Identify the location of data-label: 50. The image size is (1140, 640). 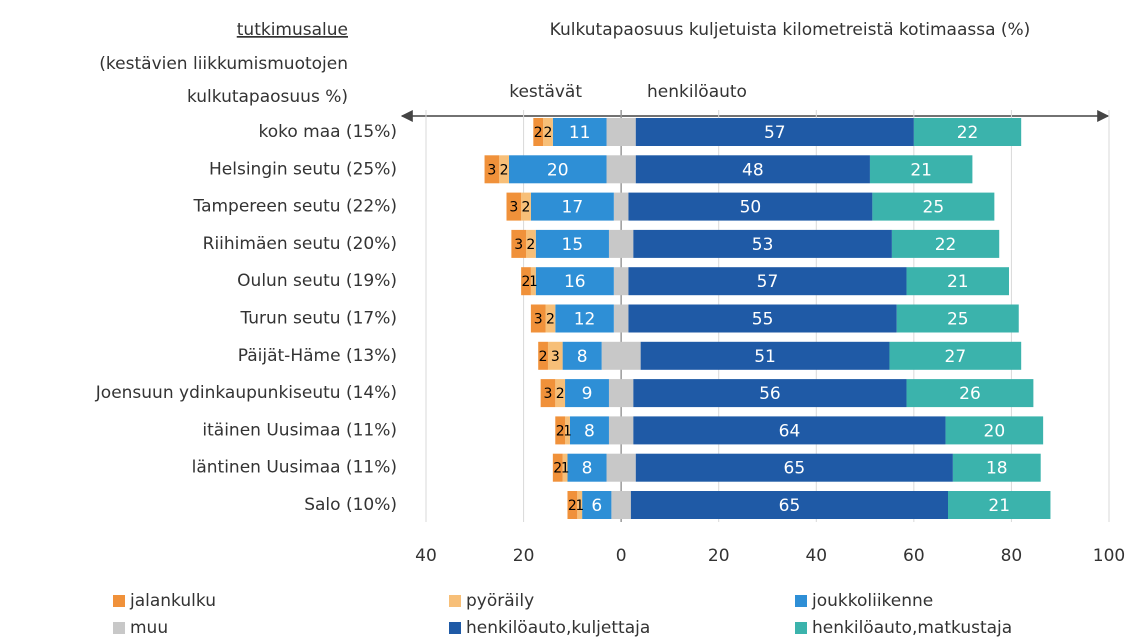
(751, 208).